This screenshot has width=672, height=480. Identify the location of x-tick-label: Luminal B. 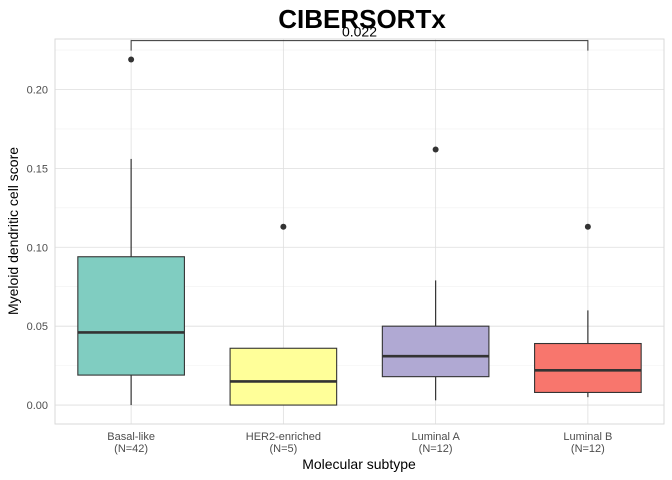
(587, 437).